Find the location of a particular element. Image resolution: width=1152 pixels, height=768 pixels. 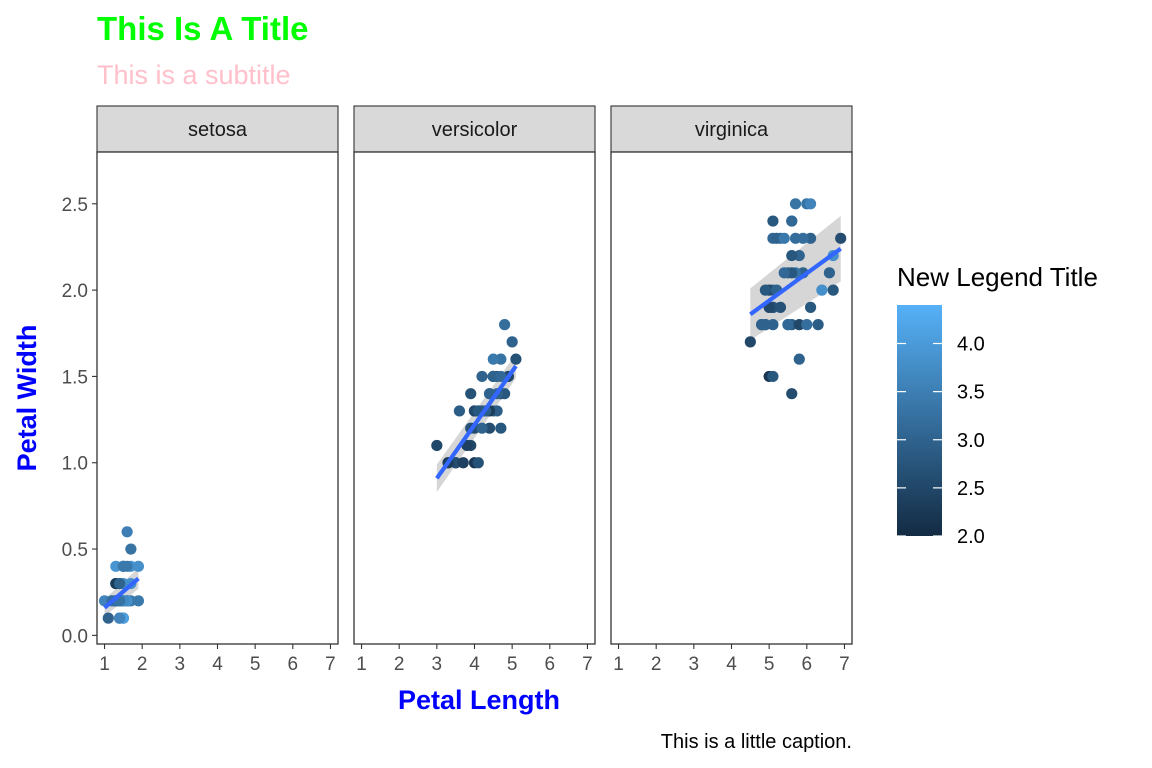

y-tick-label: 0.5 is located at coordinates (75, 550).